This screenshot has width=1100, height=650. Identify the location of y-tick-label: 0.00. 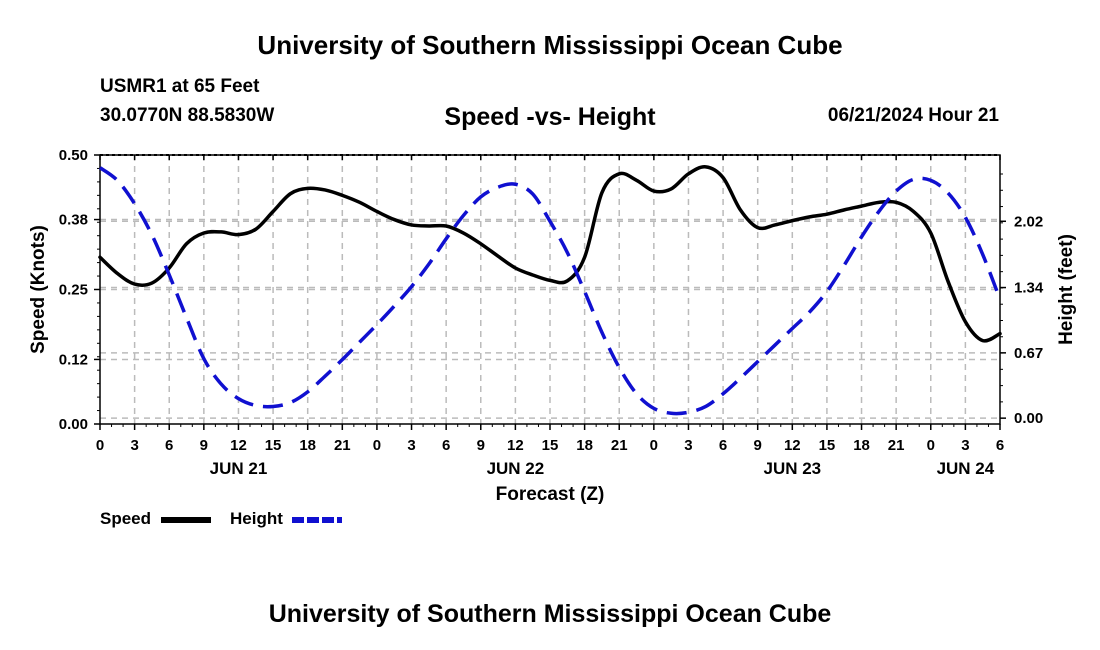
(73, 424).